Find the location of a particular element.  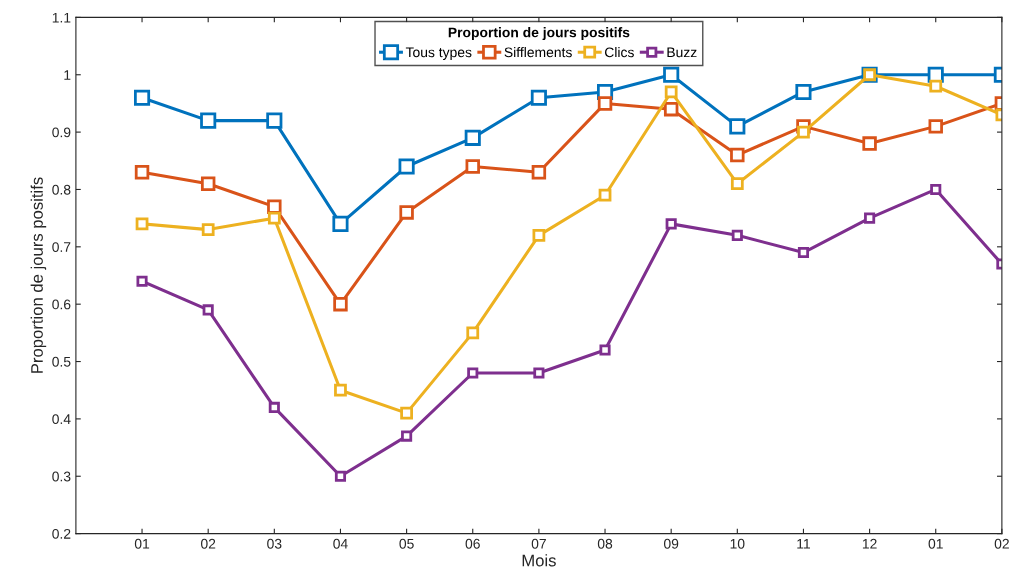

x-tick-label: 12 is located at coordinates (869, 543).